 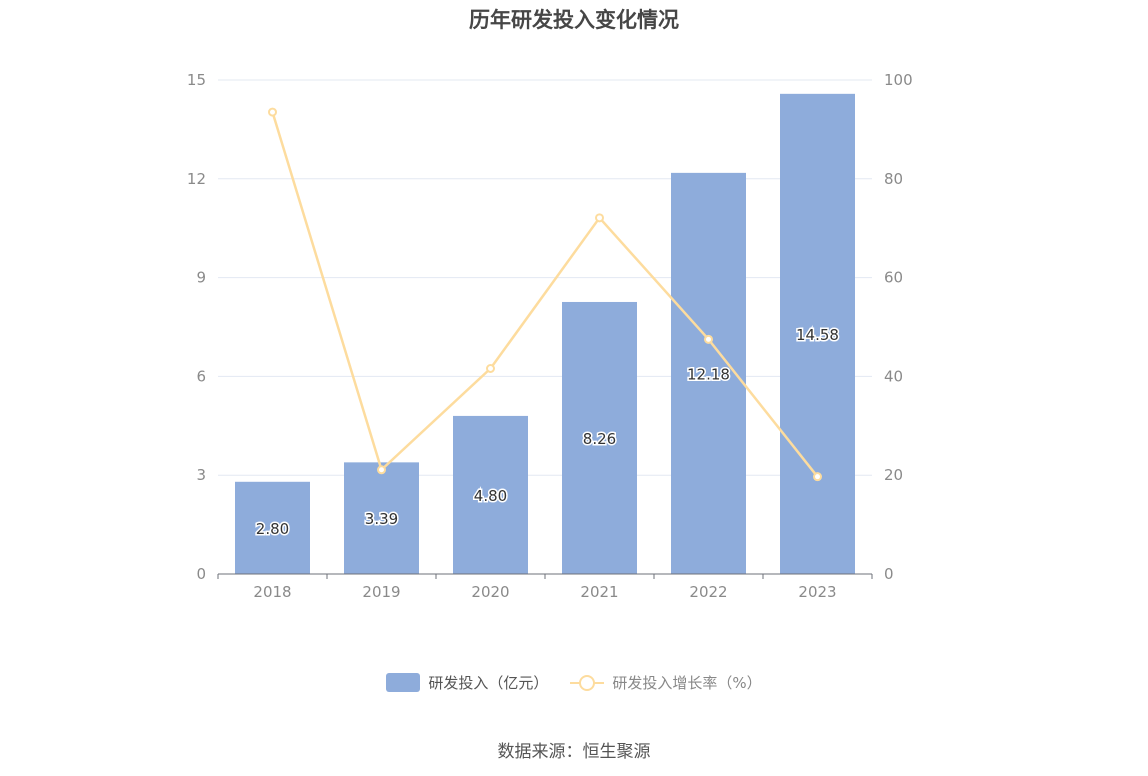 I want to click on legend-line-swatch, so click(x=587, y=682).